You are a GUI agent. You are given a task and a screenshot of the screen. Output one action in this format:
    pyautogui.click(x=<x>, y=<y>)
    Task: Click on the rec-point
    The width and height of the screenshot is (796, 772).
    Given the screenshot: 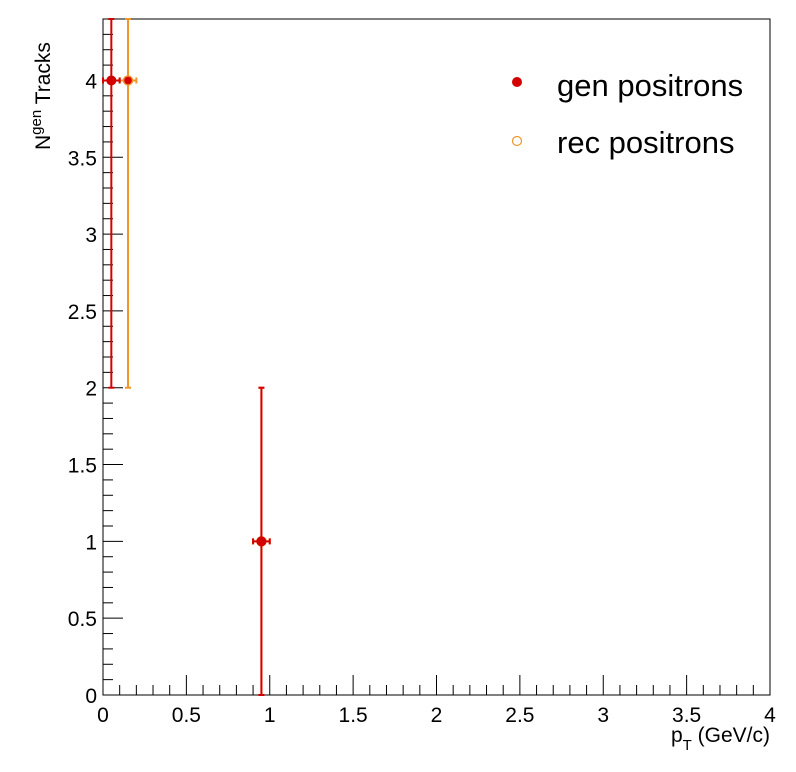 What is the action you would take?
    pyautogui.click(x=128, y=203)
    